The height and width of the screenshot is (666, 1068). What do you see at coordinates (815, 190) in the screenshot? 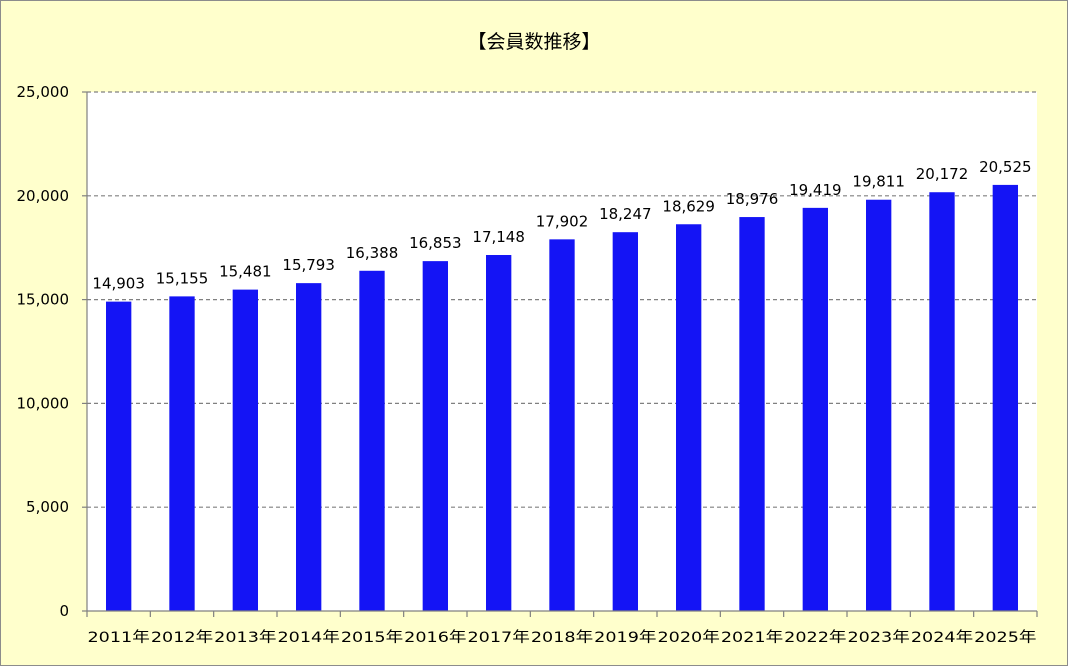
I see `data-label: 19,419` at bounding box center [815, 190].